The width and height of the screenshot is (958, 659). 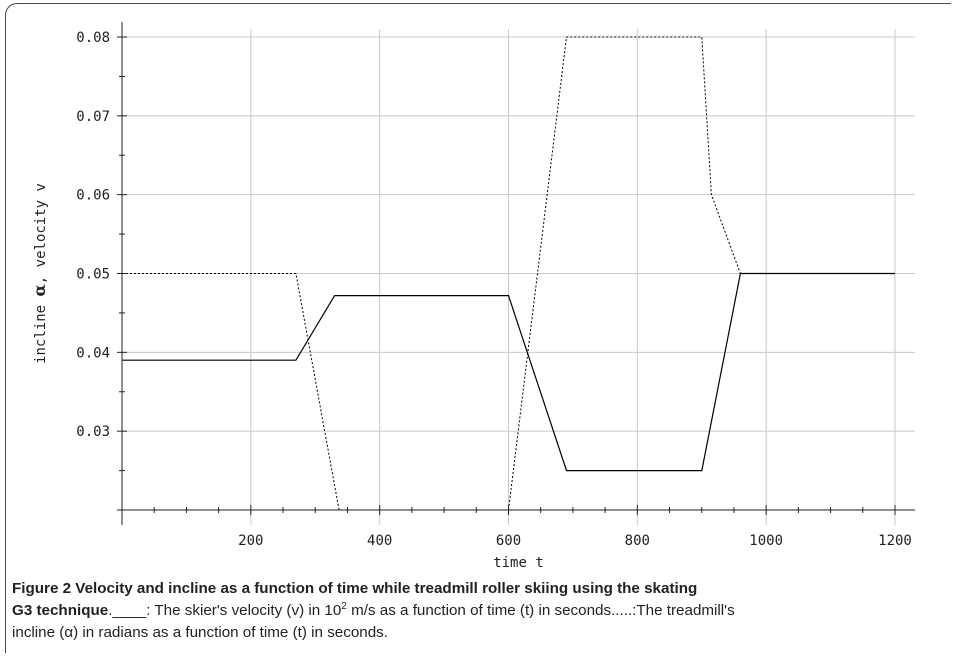 What do you see at coordinates (93, 196) in the screenshot?
I see `y-tick-label: 0.06` at bounding box center [93, 196].